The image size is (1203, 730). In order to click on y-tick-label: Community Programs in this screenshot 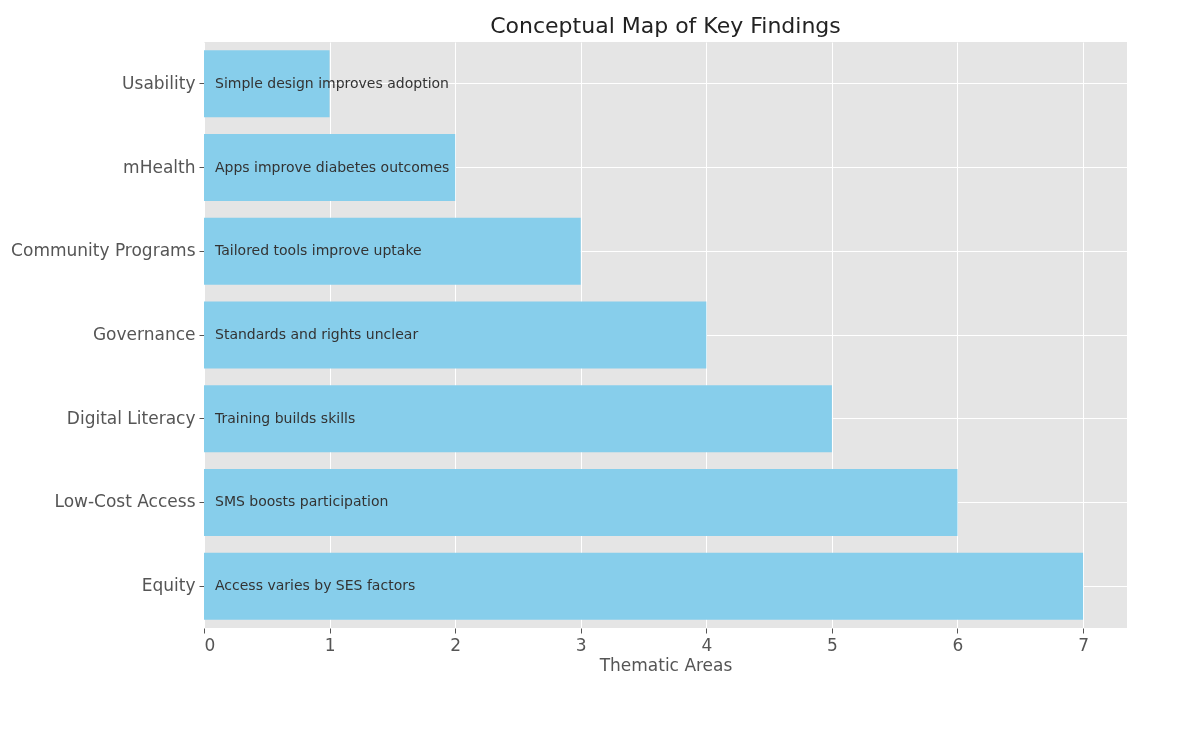, I will do `click(103, 250)`.